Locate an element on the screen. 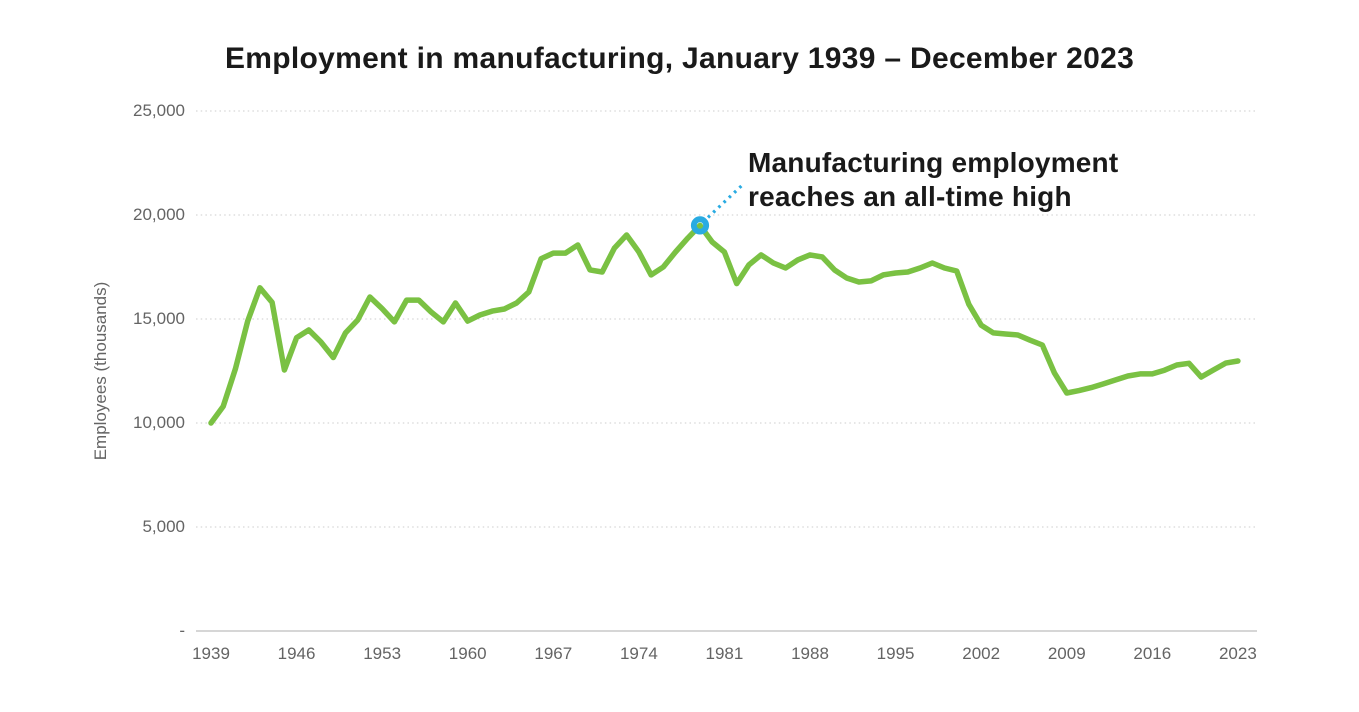 This screenshot has width=1359, height=712. y-tick-label-10000: 10,000 is located at coordinates (159, 422).